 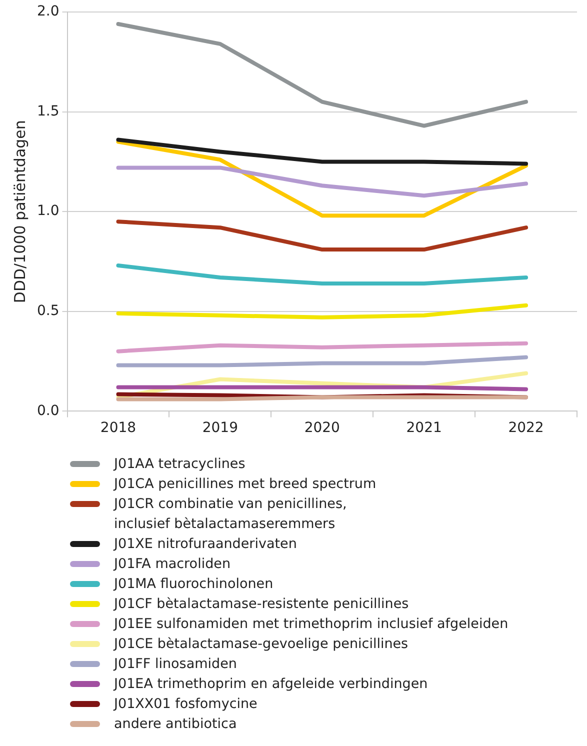 What do you see at coordinates (118, 428) in the screenshot?
I see `x-tick-label: 2018` at bounding box center [118, 428].